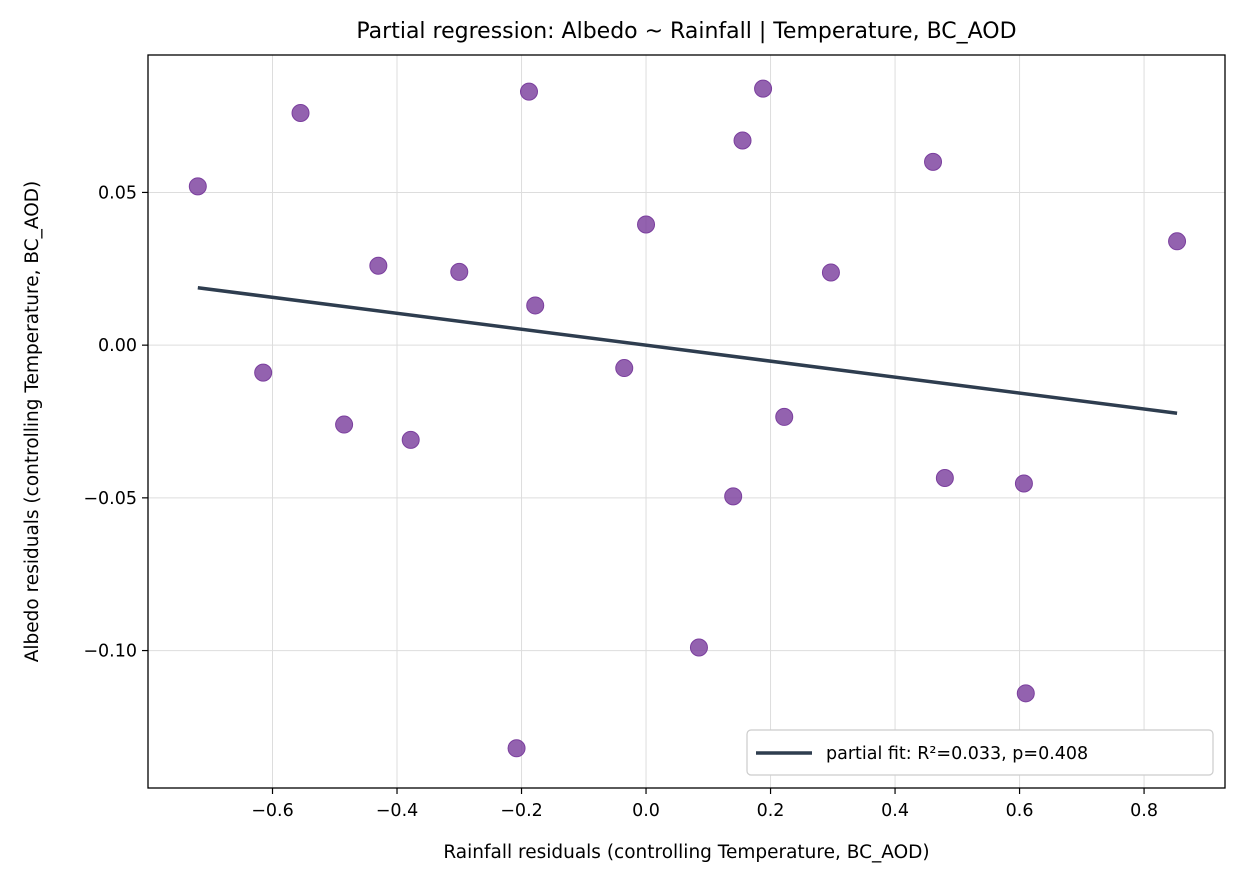  I want to click on x-tick-label: −0.6, so click(272, 811).